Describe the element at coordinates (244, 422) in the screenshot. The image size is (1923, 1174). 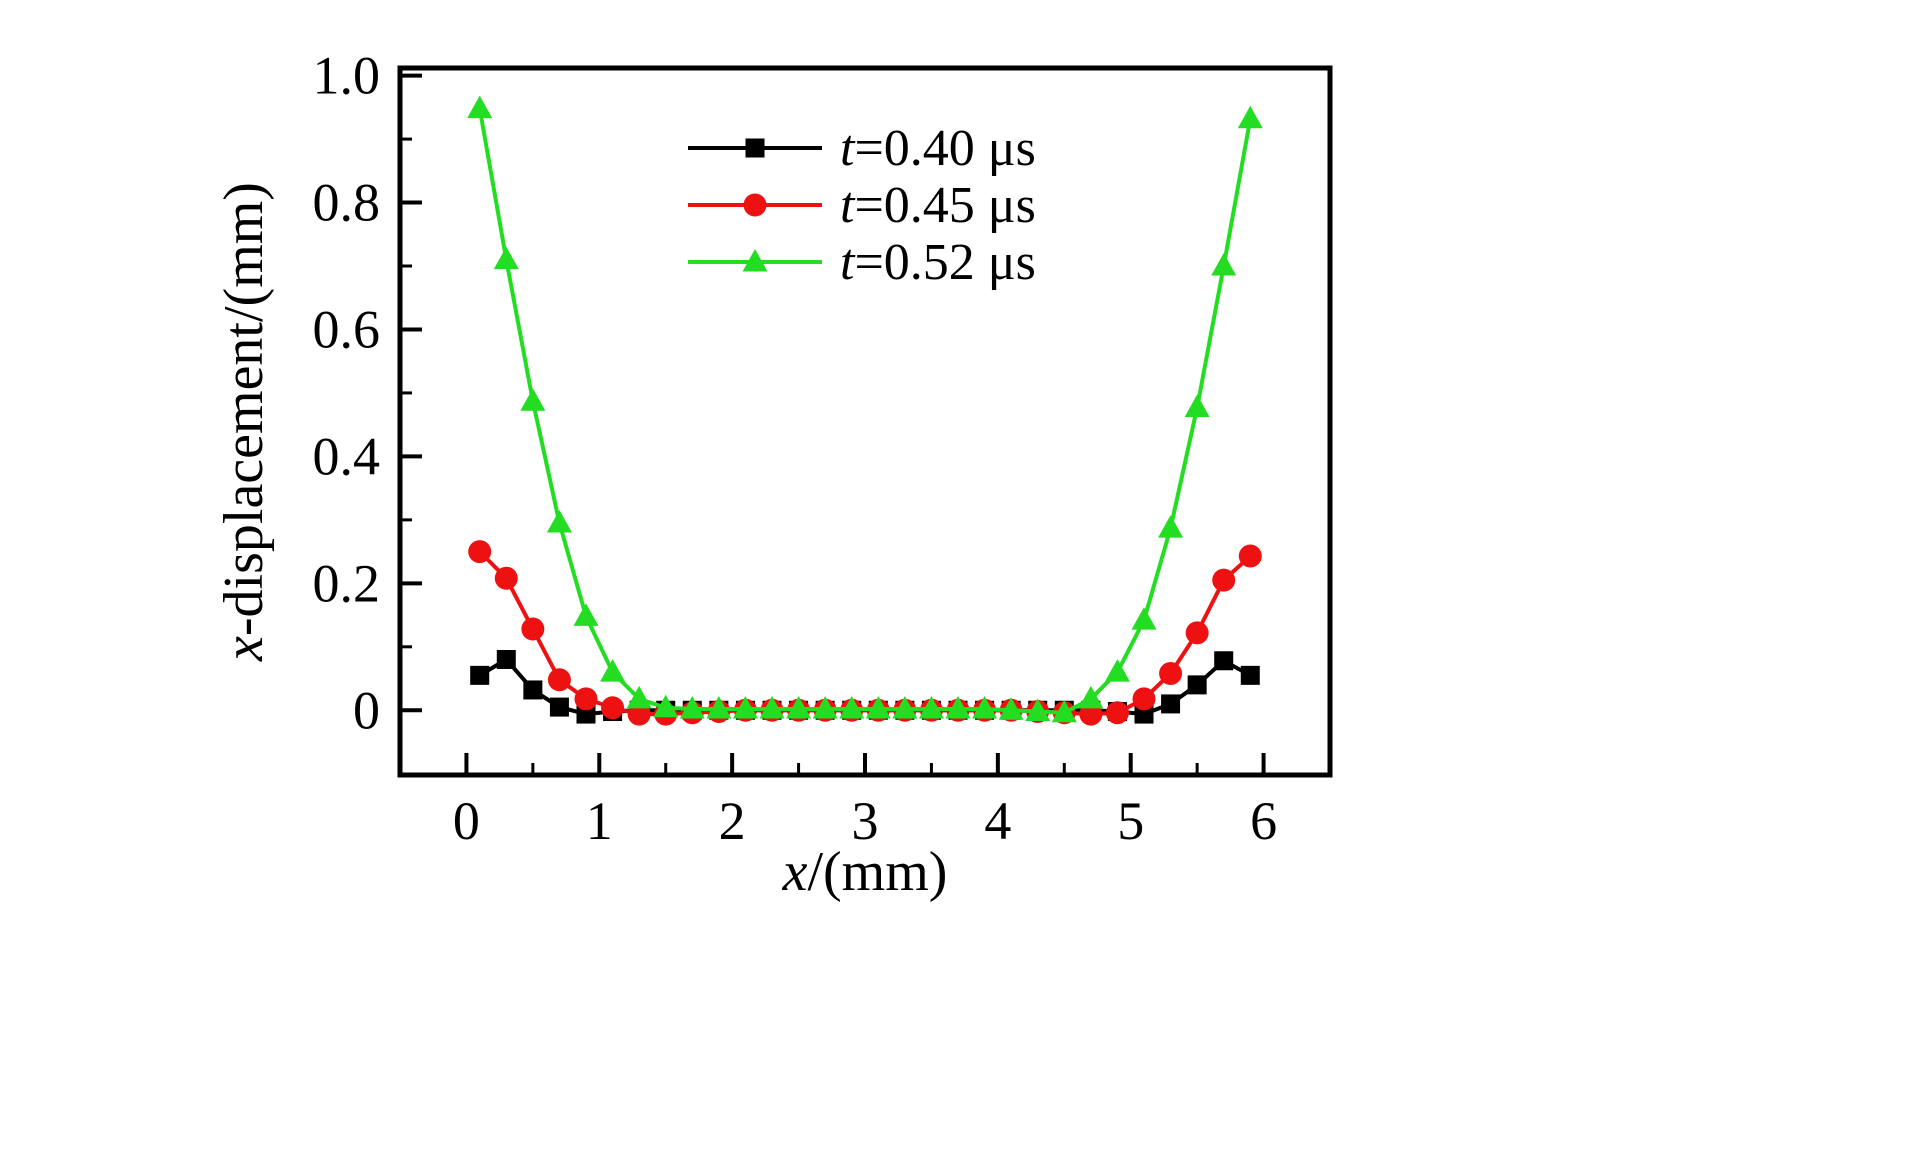
I see `y-axis-title: x-displacement/(mm)` at that location.